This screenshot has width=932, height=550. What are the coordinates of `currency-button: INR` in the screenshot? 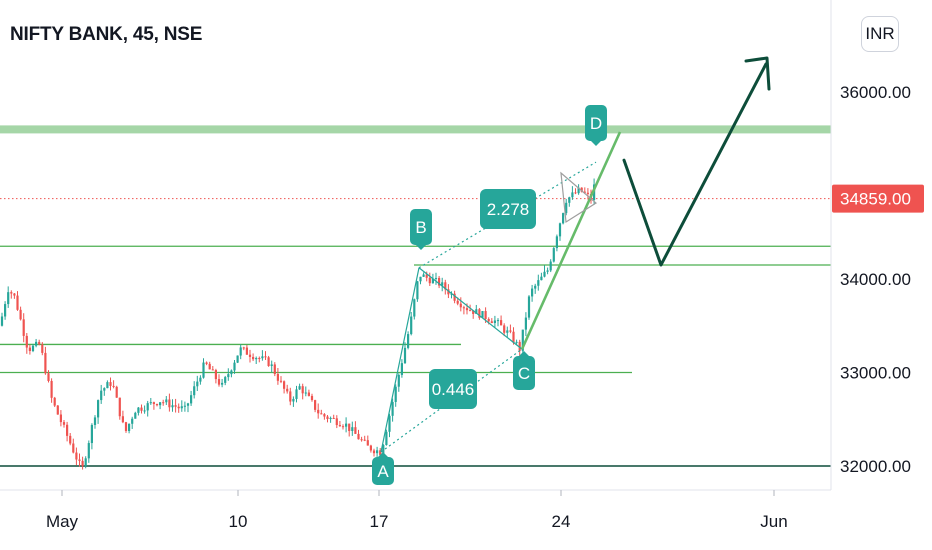 It's located at (880, 34).